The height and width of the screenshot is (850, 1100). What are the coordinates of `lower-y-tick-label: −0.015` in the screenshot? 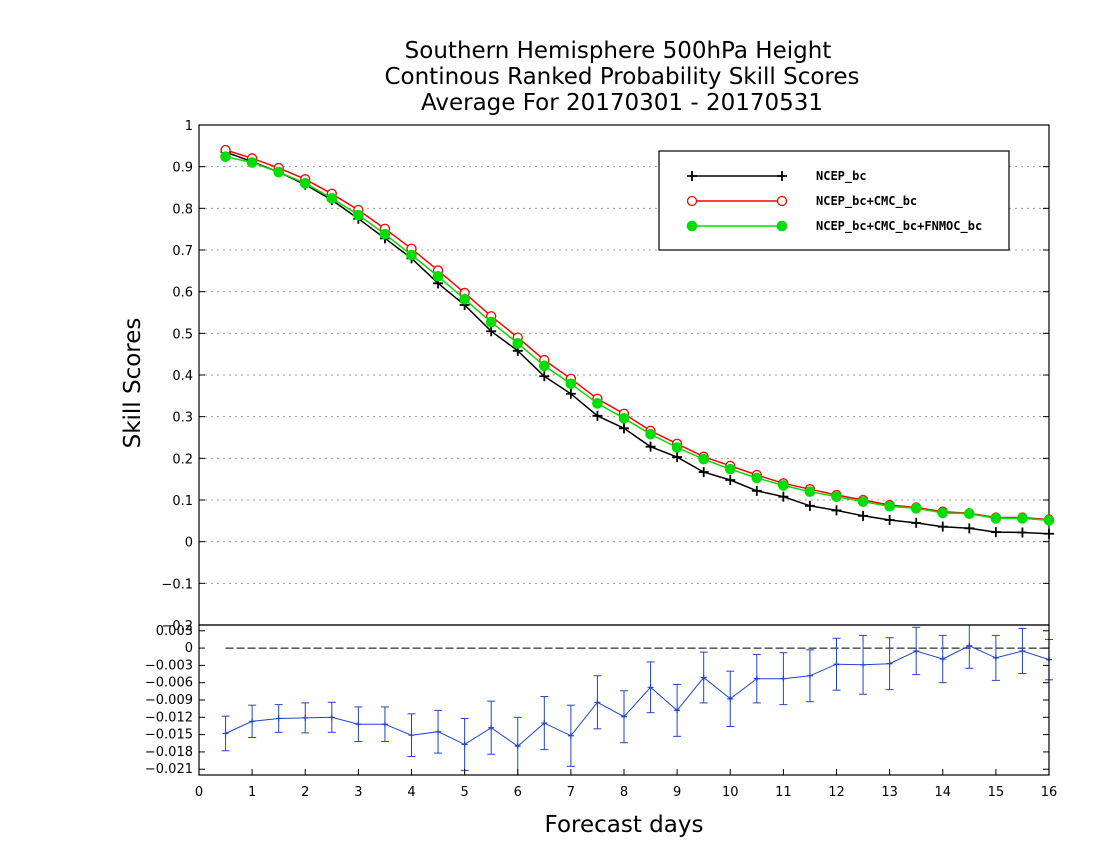 It's located at (169, 735).